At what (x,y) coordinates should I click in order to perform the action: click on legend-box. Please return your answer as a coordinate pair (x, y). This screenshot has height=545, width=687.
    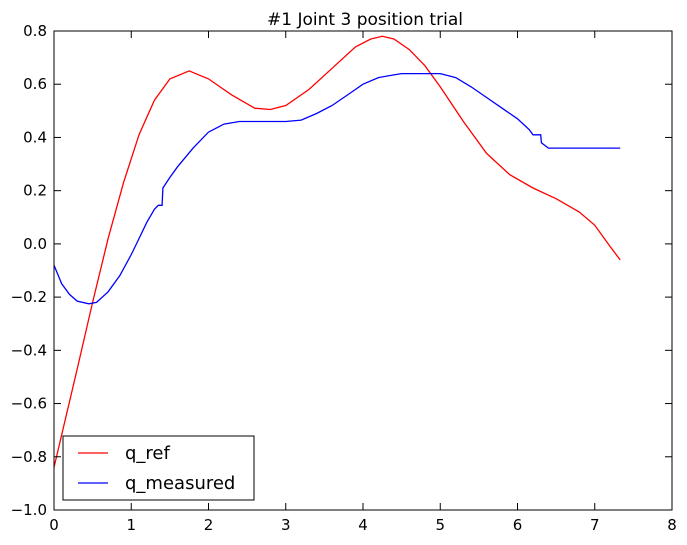
    Looking at the image, I should click on (158, 468).